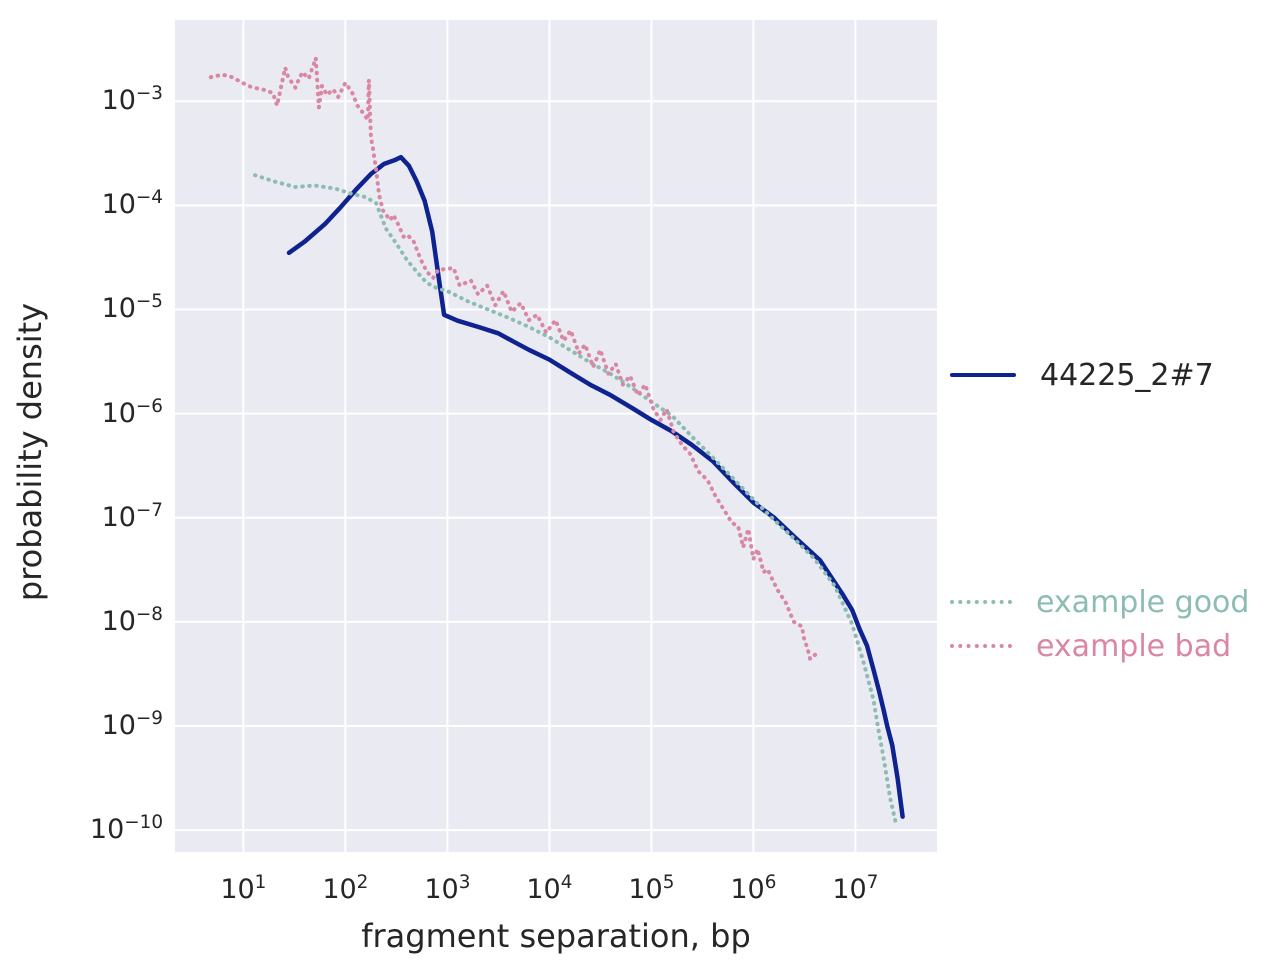 The width and height of the screenshot is (1283, 976). I want to click on y-tick-label-10e-8: 10⁻⁸, so click(132, 620).